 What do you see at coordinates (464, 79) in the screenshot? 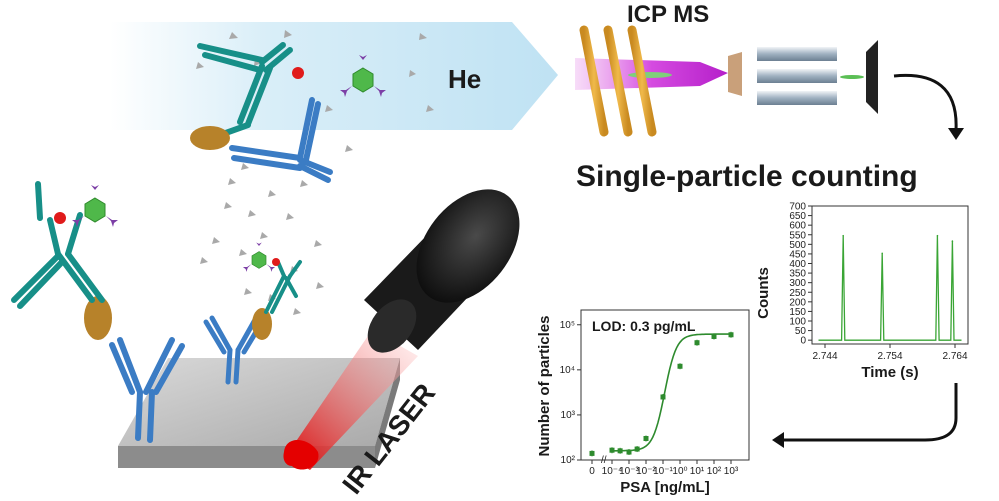
I see `he-label: He` at bounding box center [464, 79].